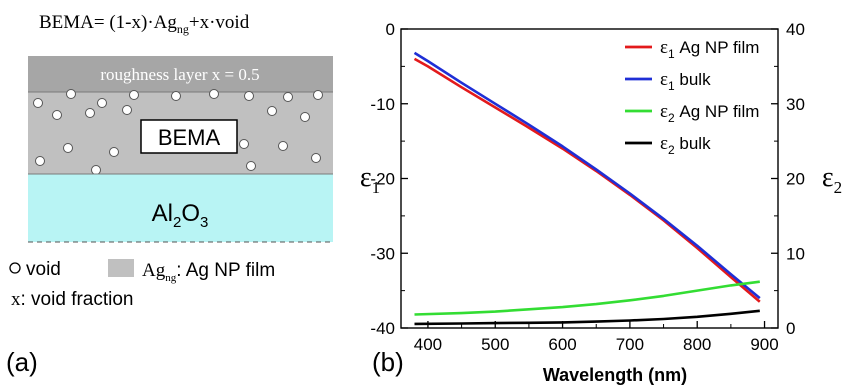 Image resolution: width=849 pixels, height=387 pixels. I want to click on roughness-layer, so click(180, 74).